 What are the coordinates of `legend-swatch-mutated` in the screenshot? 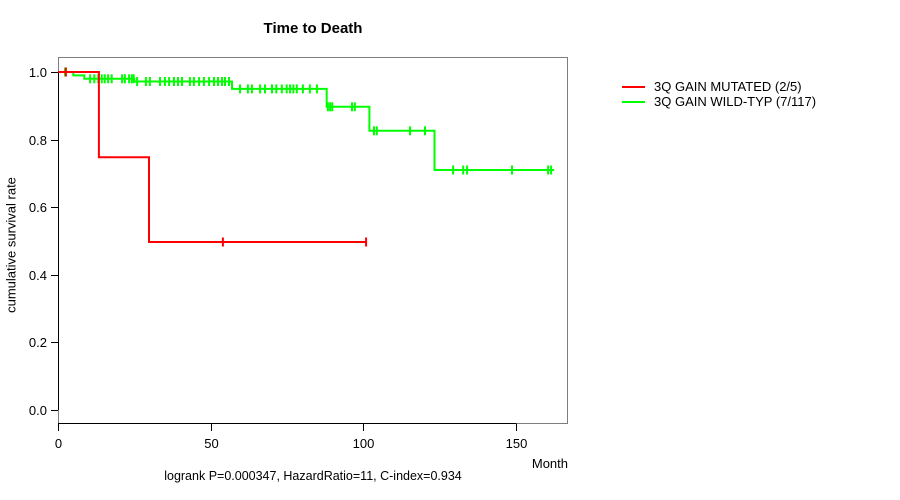 It's located at (633, 86).